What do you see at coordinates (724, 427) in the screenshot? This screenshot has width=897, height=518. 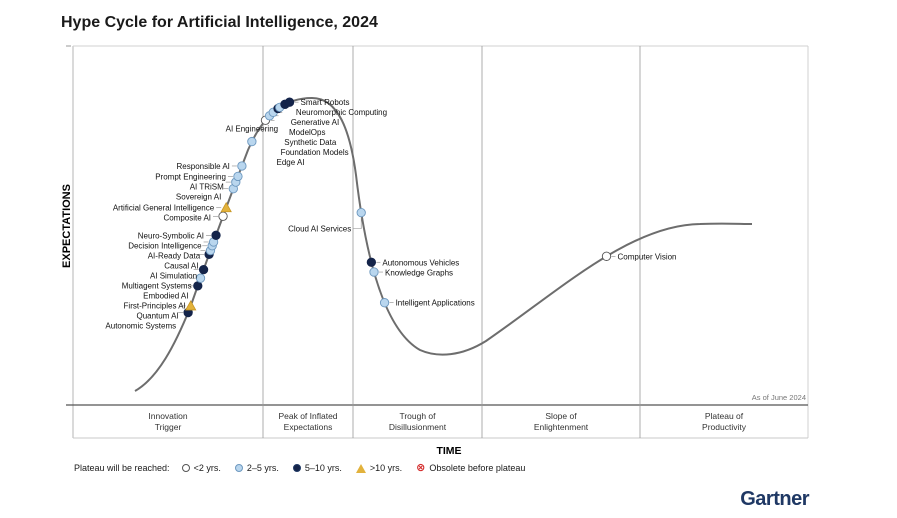 I see `phase-label: Productivity` at bounding box center [724, 427].